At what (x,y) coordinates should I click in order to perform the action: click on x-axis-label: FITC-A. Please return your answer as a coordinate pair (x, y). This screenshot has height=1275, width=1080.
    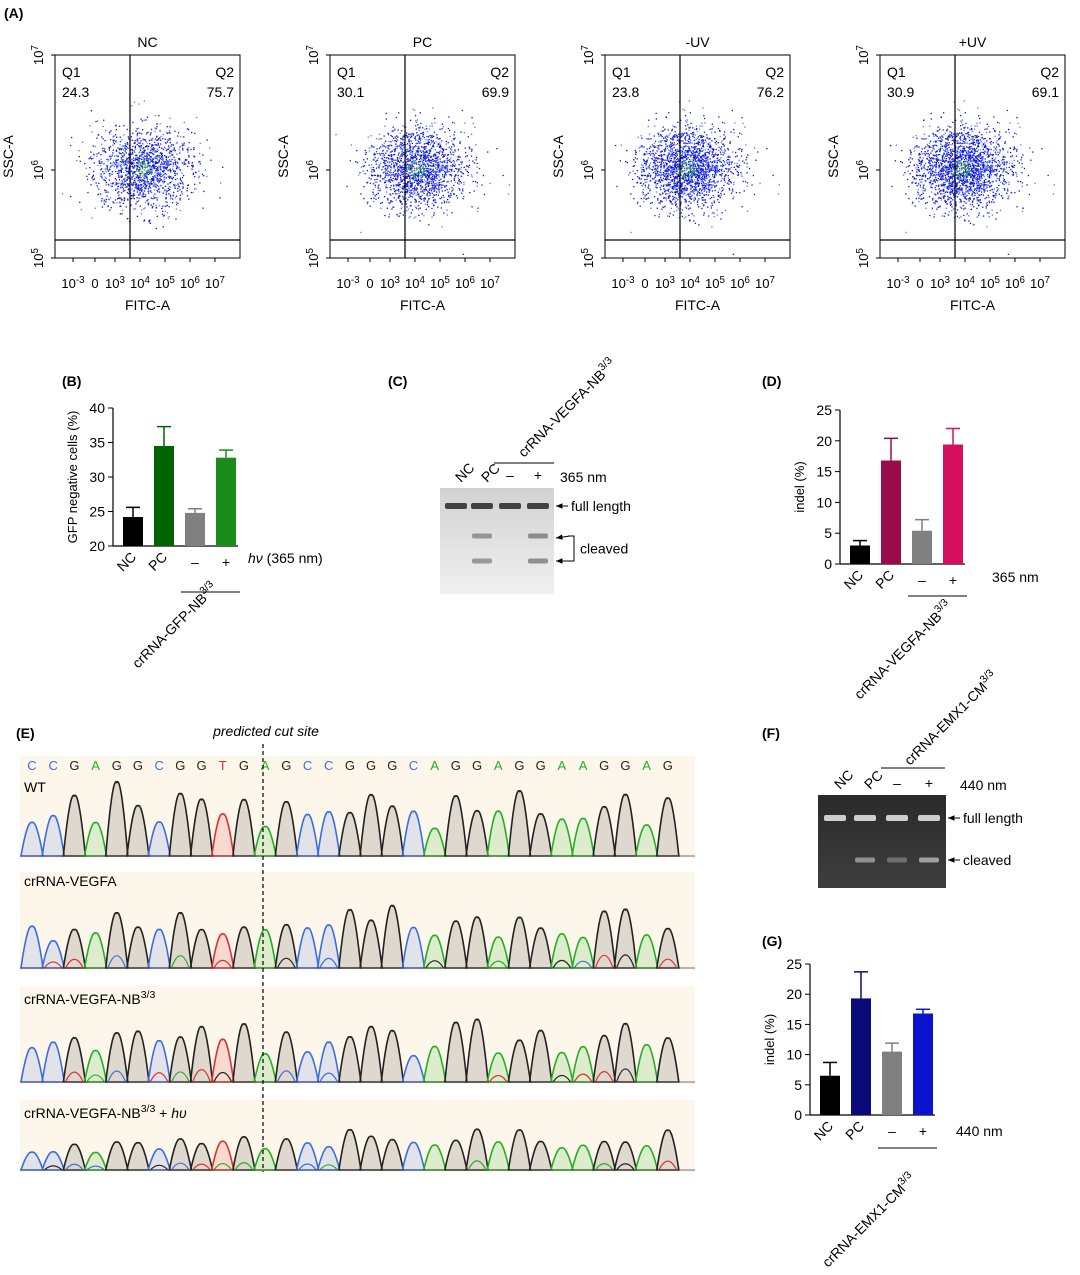
    Looking at the image, I should click on (148, 305).